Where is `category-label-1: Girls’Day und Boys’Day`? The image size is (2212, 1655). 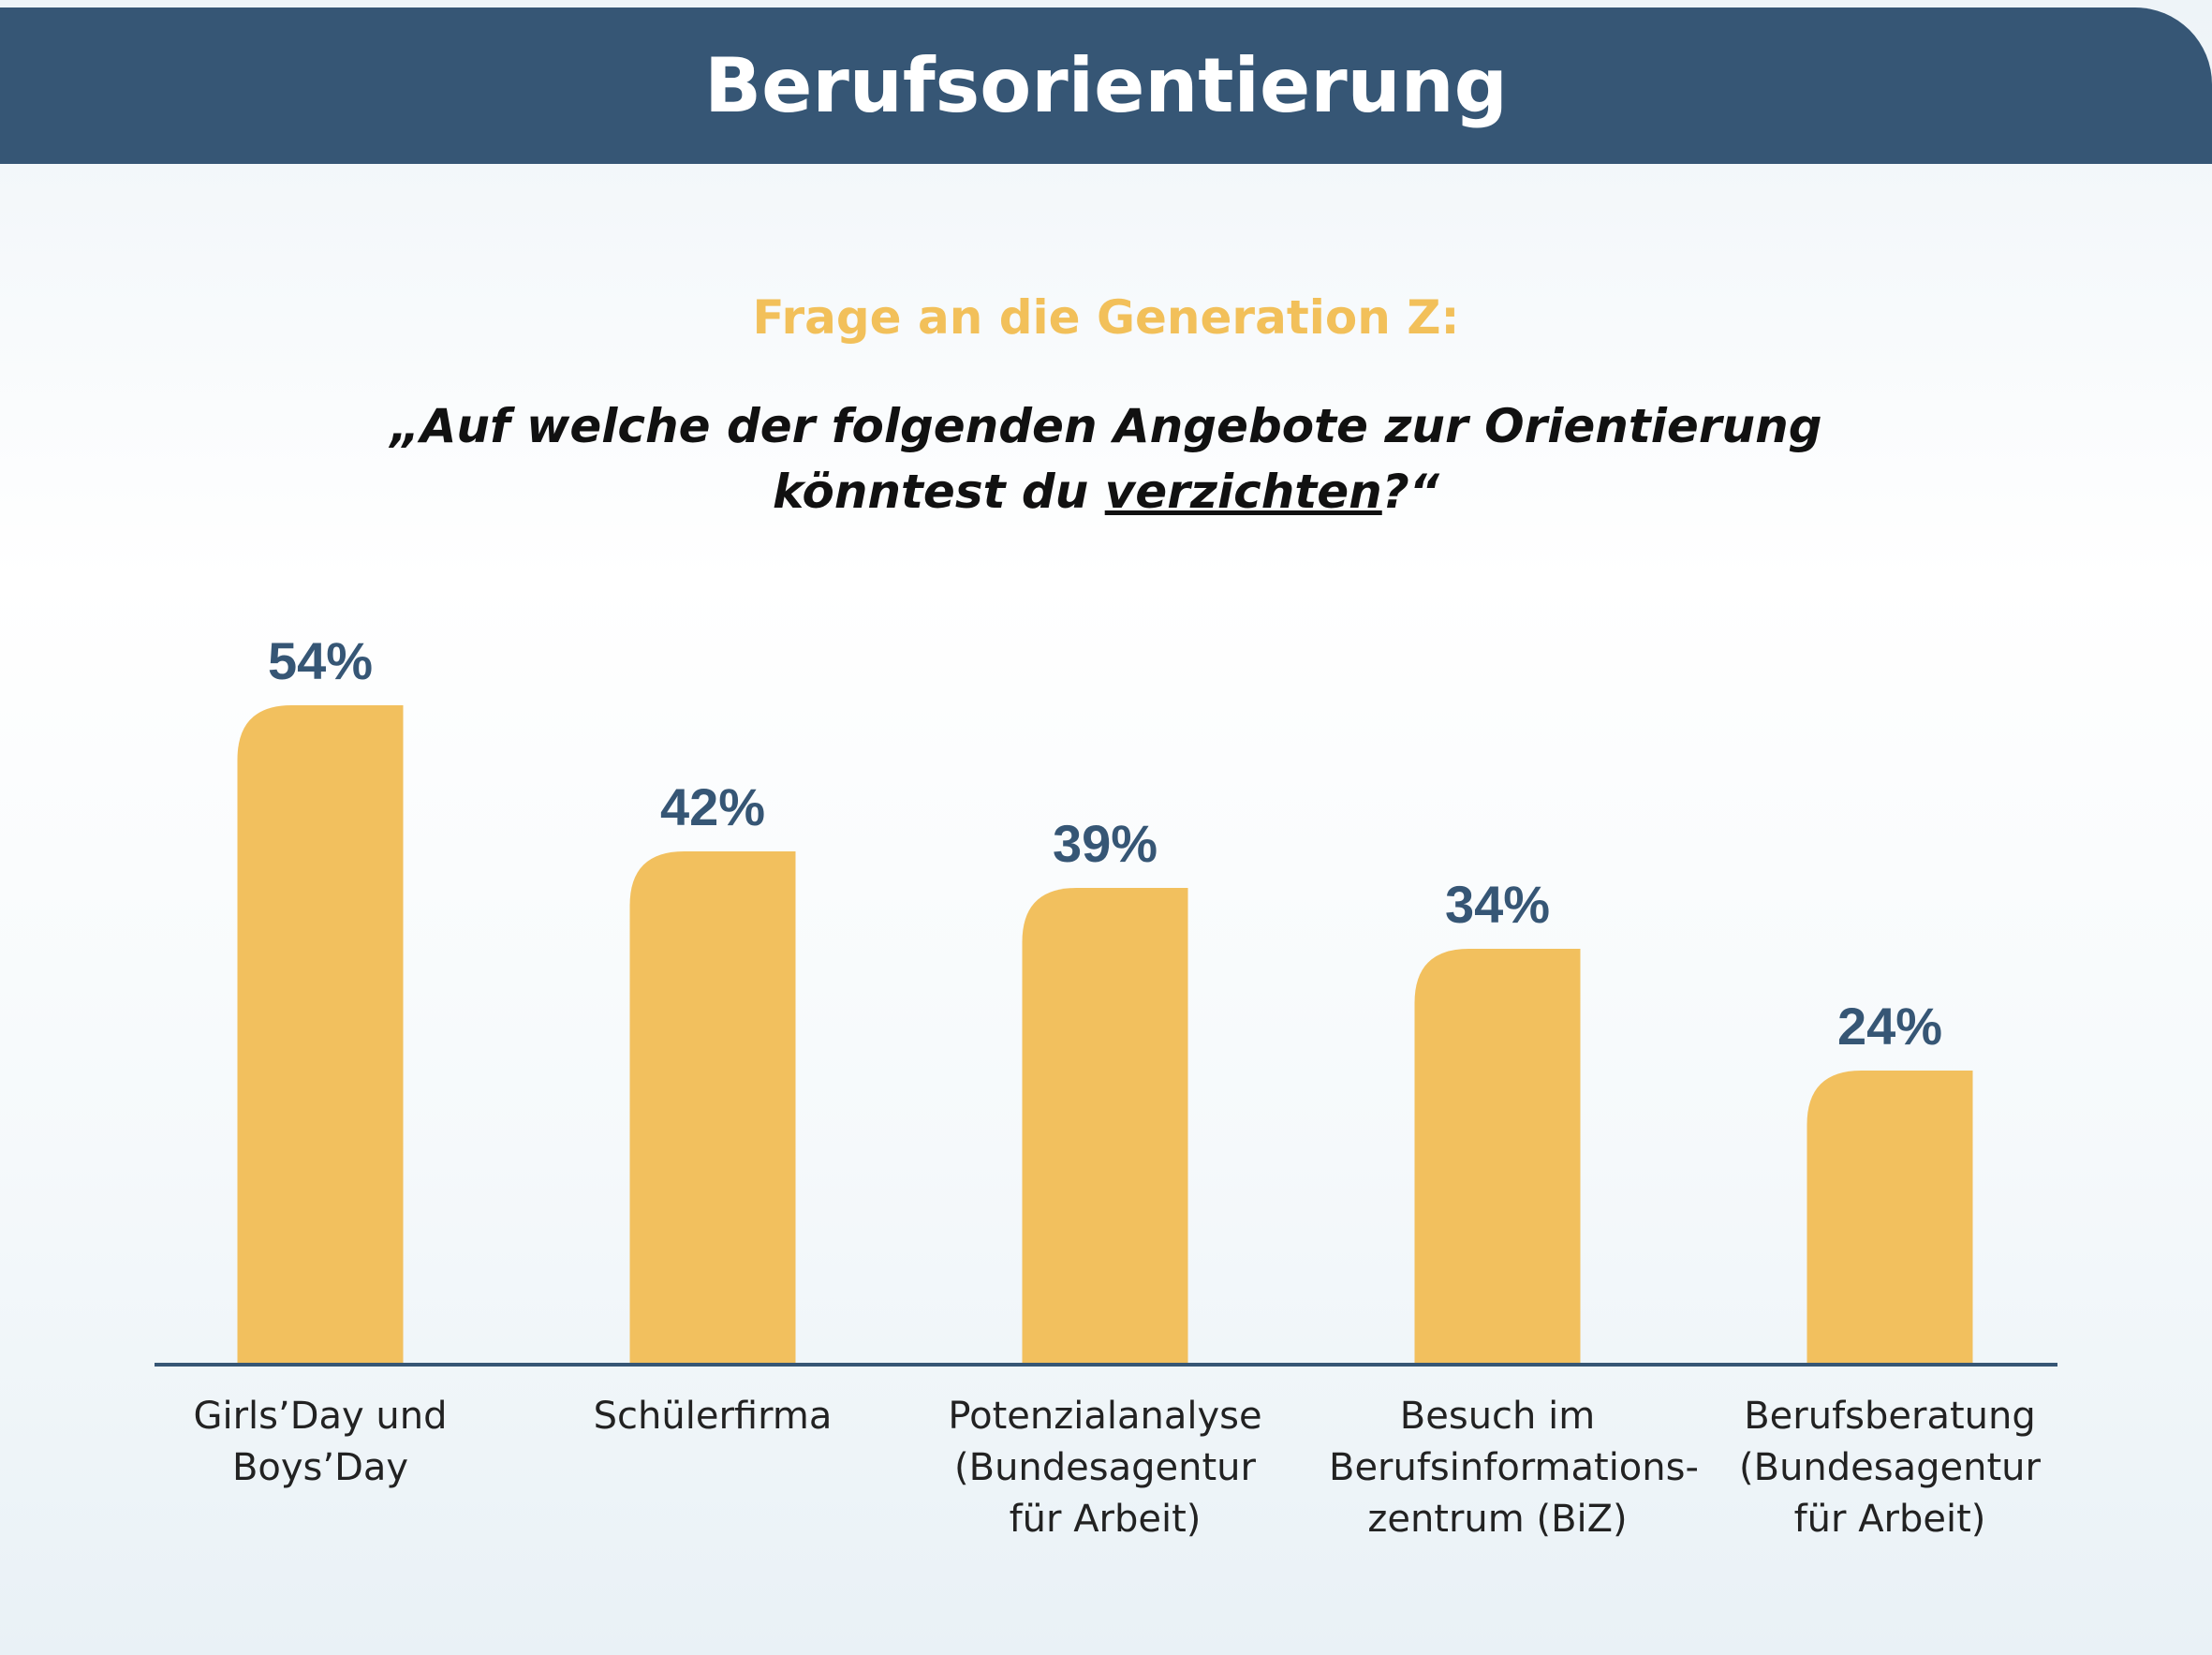
category-label-1: Girls’Day und Boys’Day is located at coordinates (320, 1442).